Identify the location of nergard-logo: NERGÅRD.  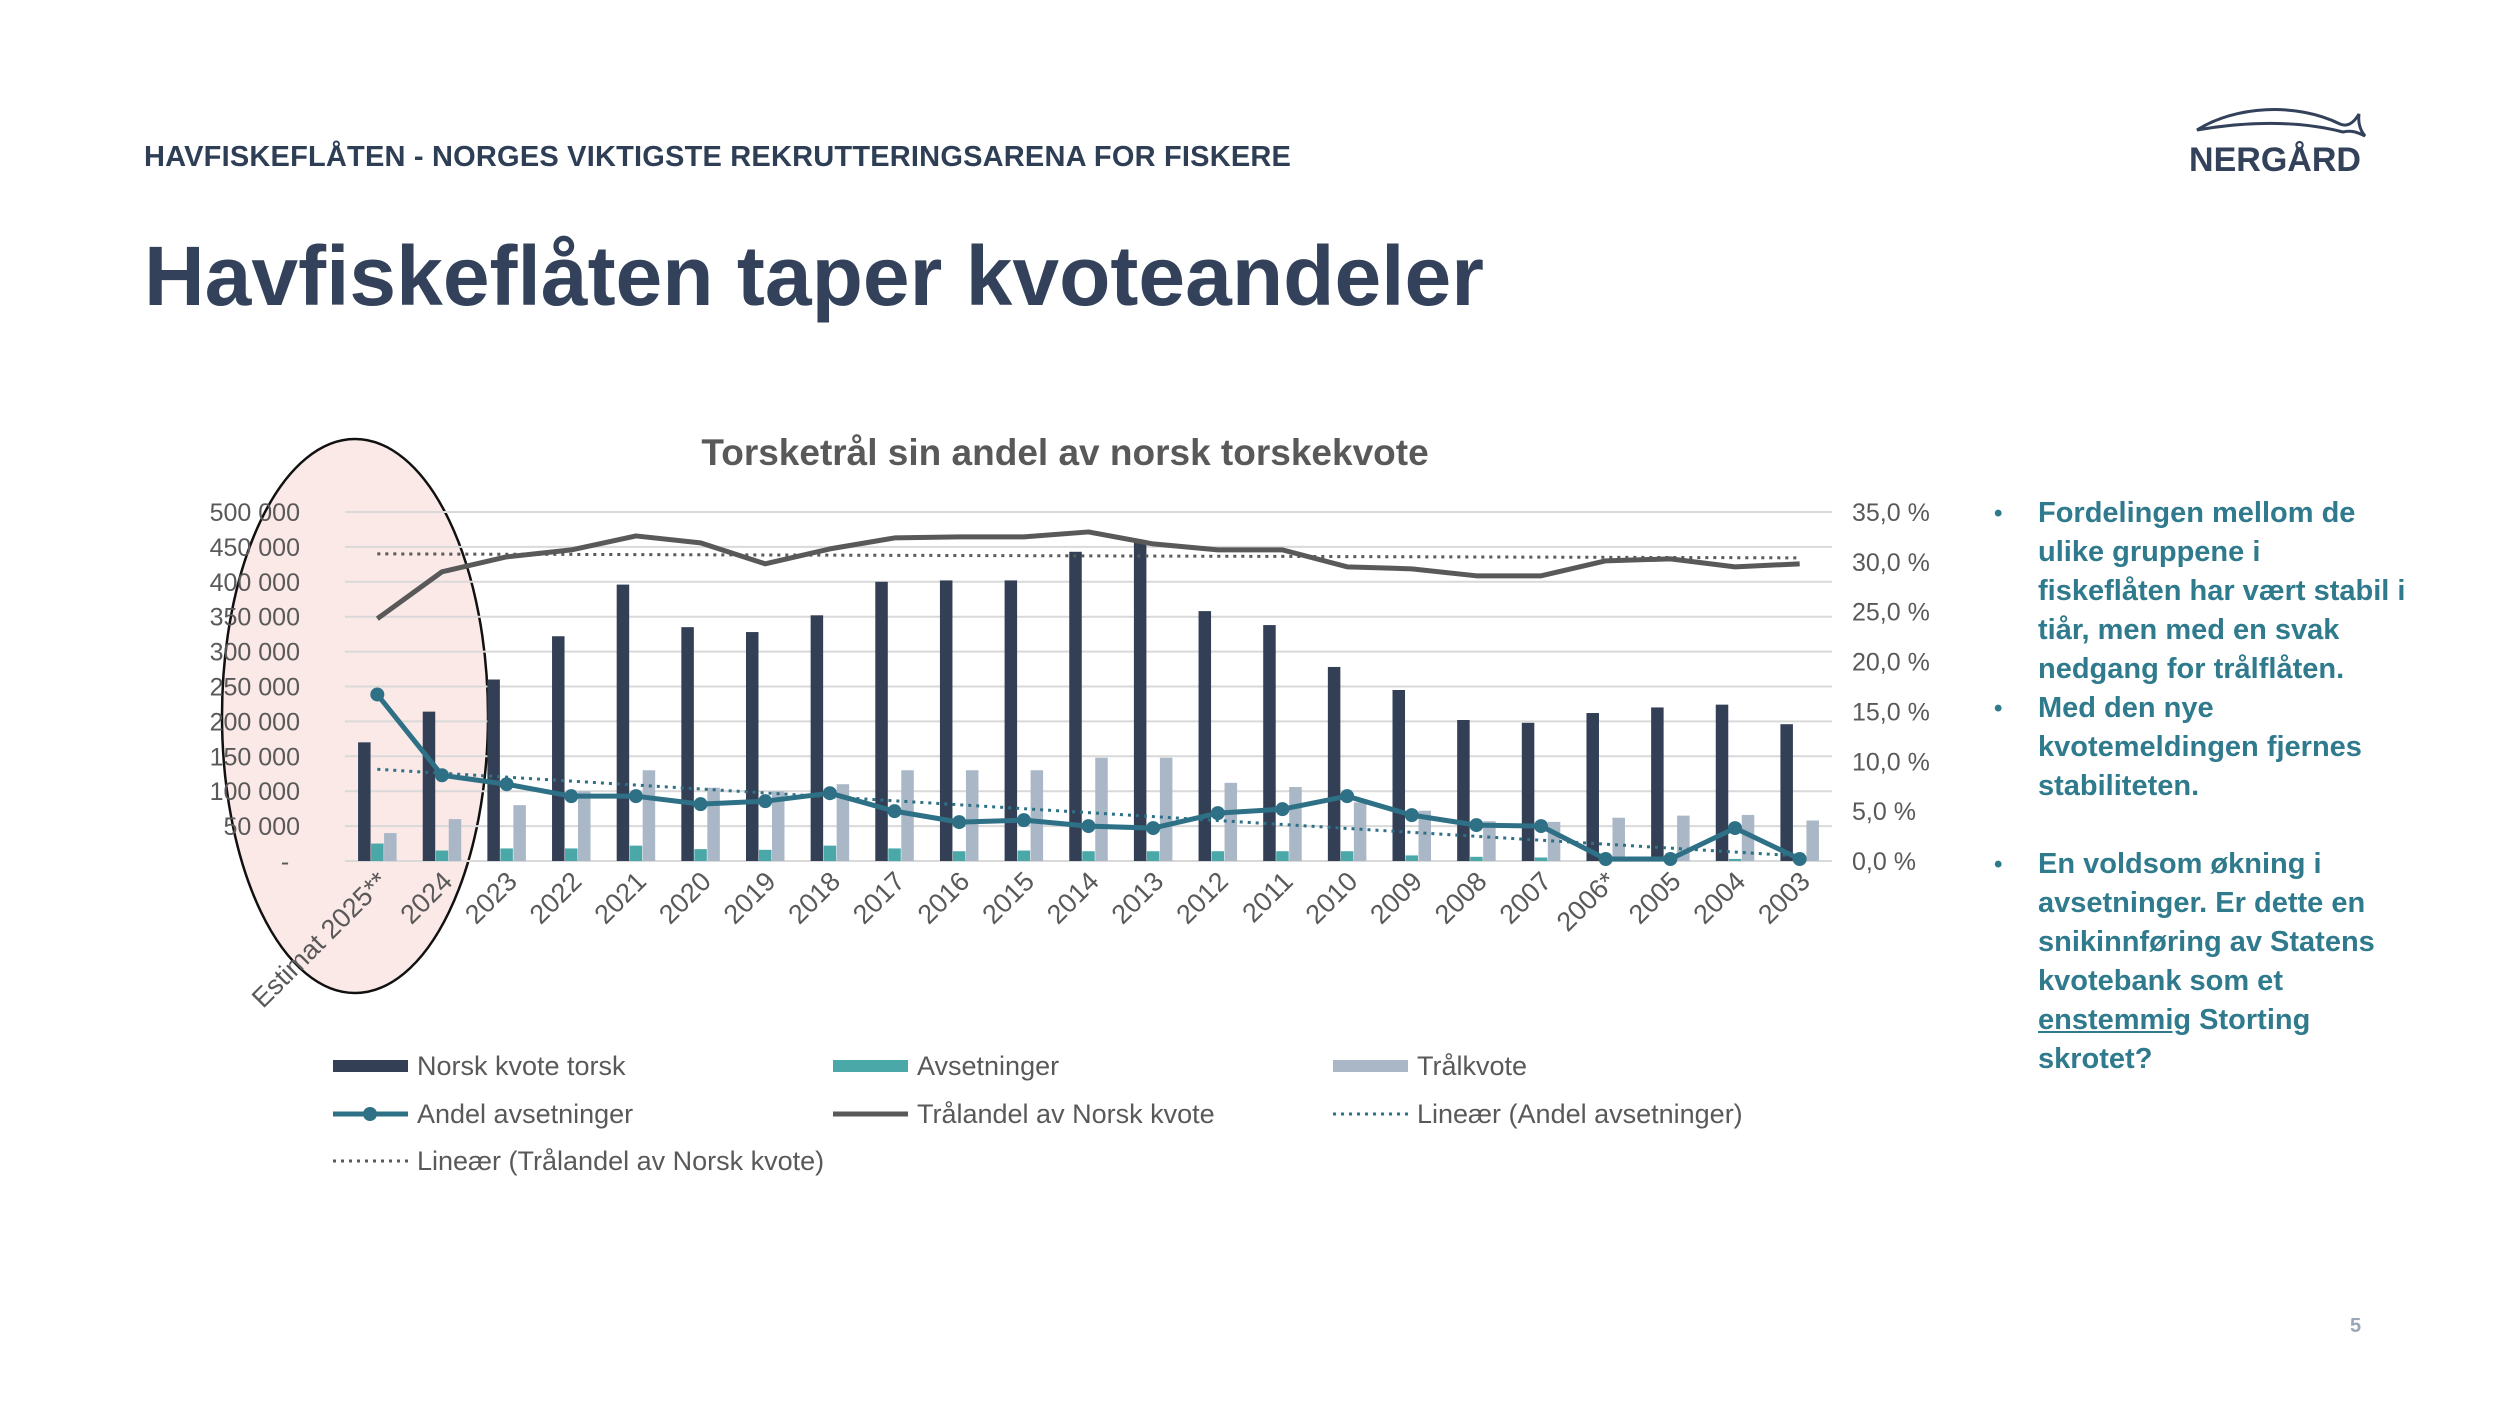
(2278, 143).